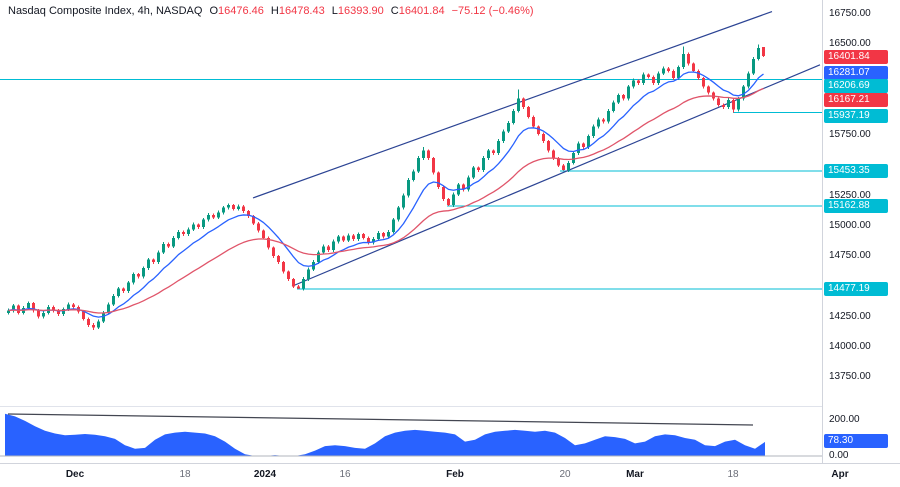 The height and width of the screenshot is (487, 900). I want to click on time-axis-label: Apr, so click(840, 474).